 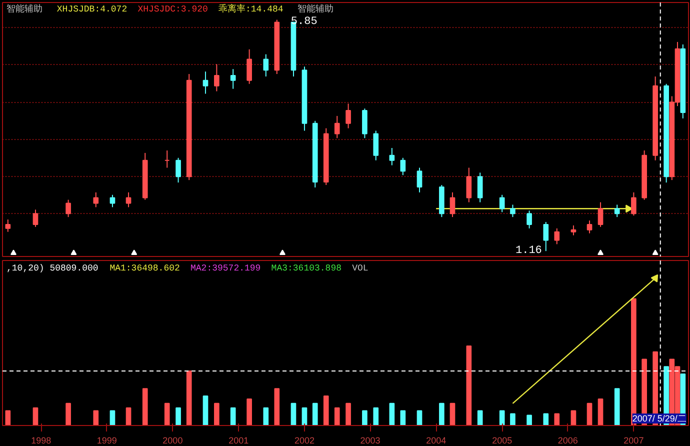 What do you see at coordinates (52, 269) in the screenshot?
I see `text: ,10,20) 50809.000` at bounding box center [52, 269].